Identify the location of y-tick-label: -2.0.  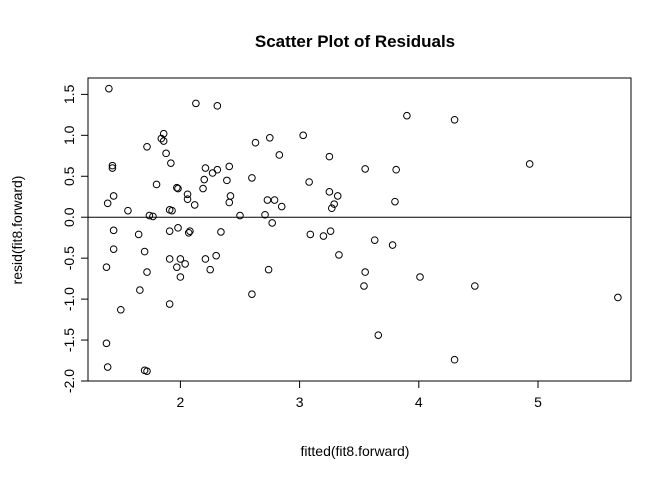
(69, 381).